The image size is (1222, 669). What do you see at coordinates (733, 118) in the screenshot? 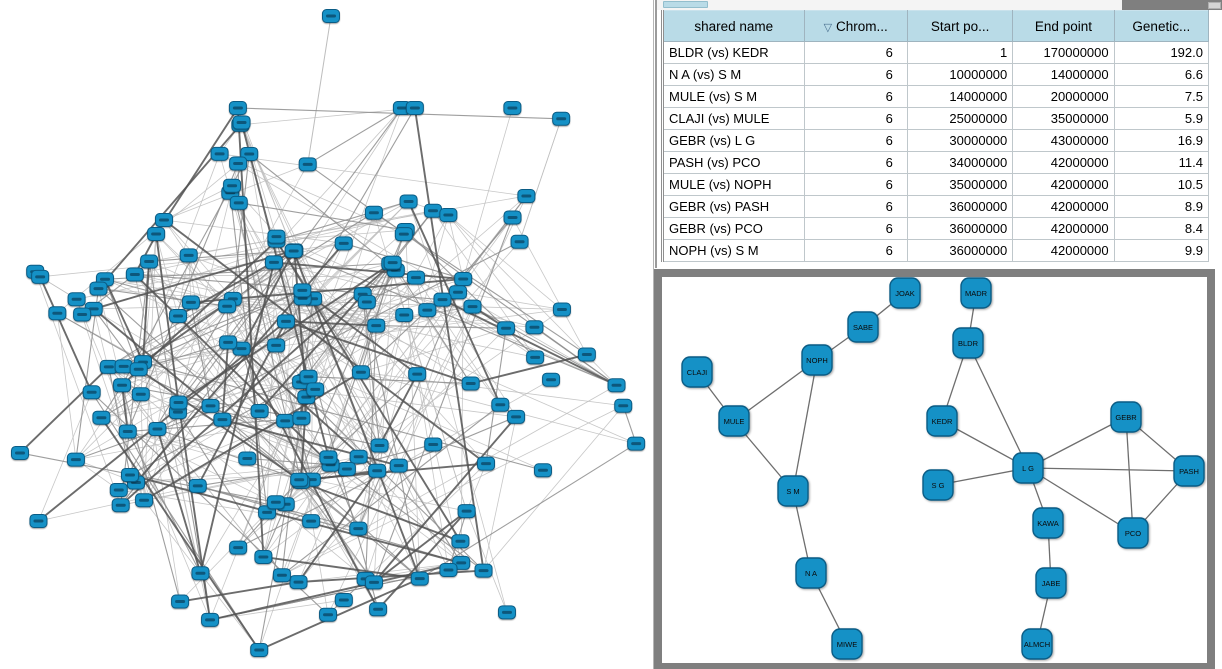
I see `table-cell: CLAJI (vs) MULE` at bounding box center [733, 118].